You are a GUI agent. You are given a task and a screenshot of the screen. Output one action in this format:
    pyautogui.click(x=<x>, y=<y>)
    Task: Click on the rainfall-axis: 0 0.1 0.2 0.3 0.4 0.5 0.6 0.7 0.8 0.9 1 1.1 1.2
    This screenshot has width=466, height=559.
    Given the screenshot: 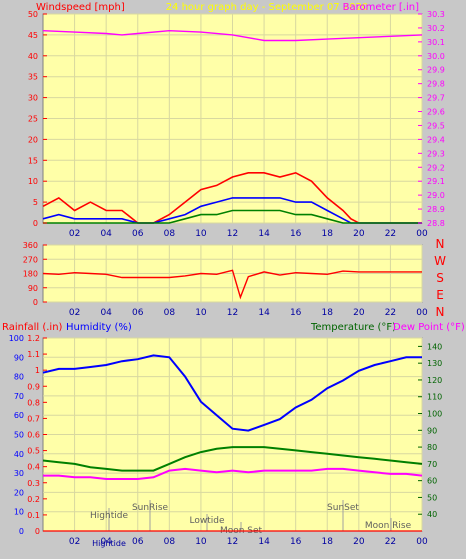 What is the action you would take?
    pyautogui.click(x=37, y=435)
    